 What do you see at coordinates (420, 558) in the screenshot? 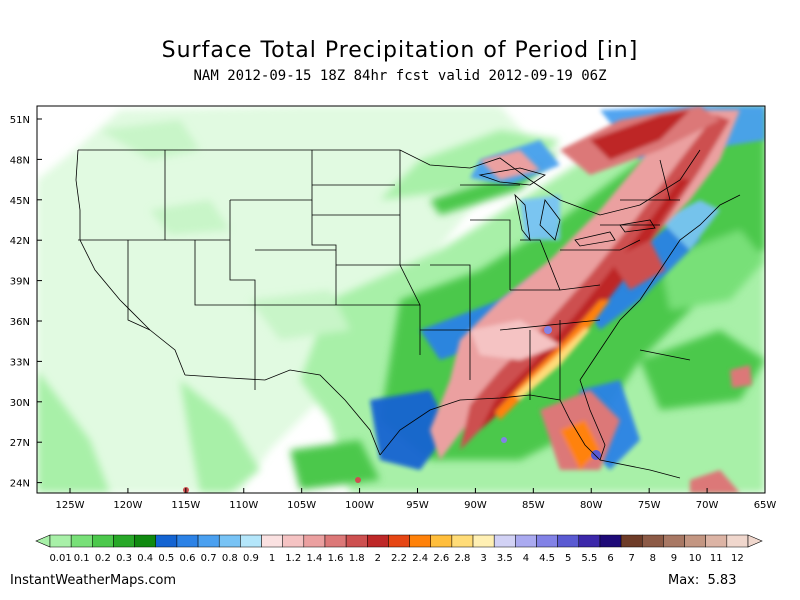
I see `legend-label: 2.4` at bounding box center [420, 558].